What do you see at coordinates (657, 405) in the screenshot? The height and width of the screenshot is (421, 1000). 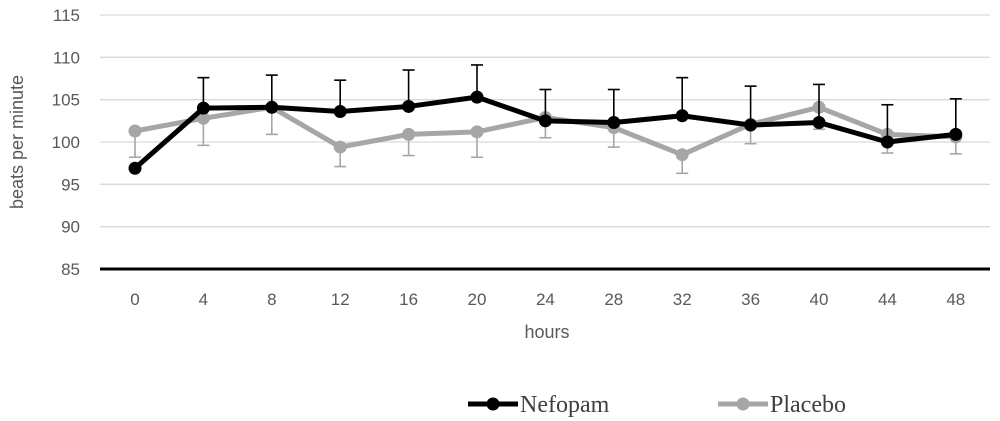 I see `legend: Nefopam Placebo` at bounding box center [657, 405].